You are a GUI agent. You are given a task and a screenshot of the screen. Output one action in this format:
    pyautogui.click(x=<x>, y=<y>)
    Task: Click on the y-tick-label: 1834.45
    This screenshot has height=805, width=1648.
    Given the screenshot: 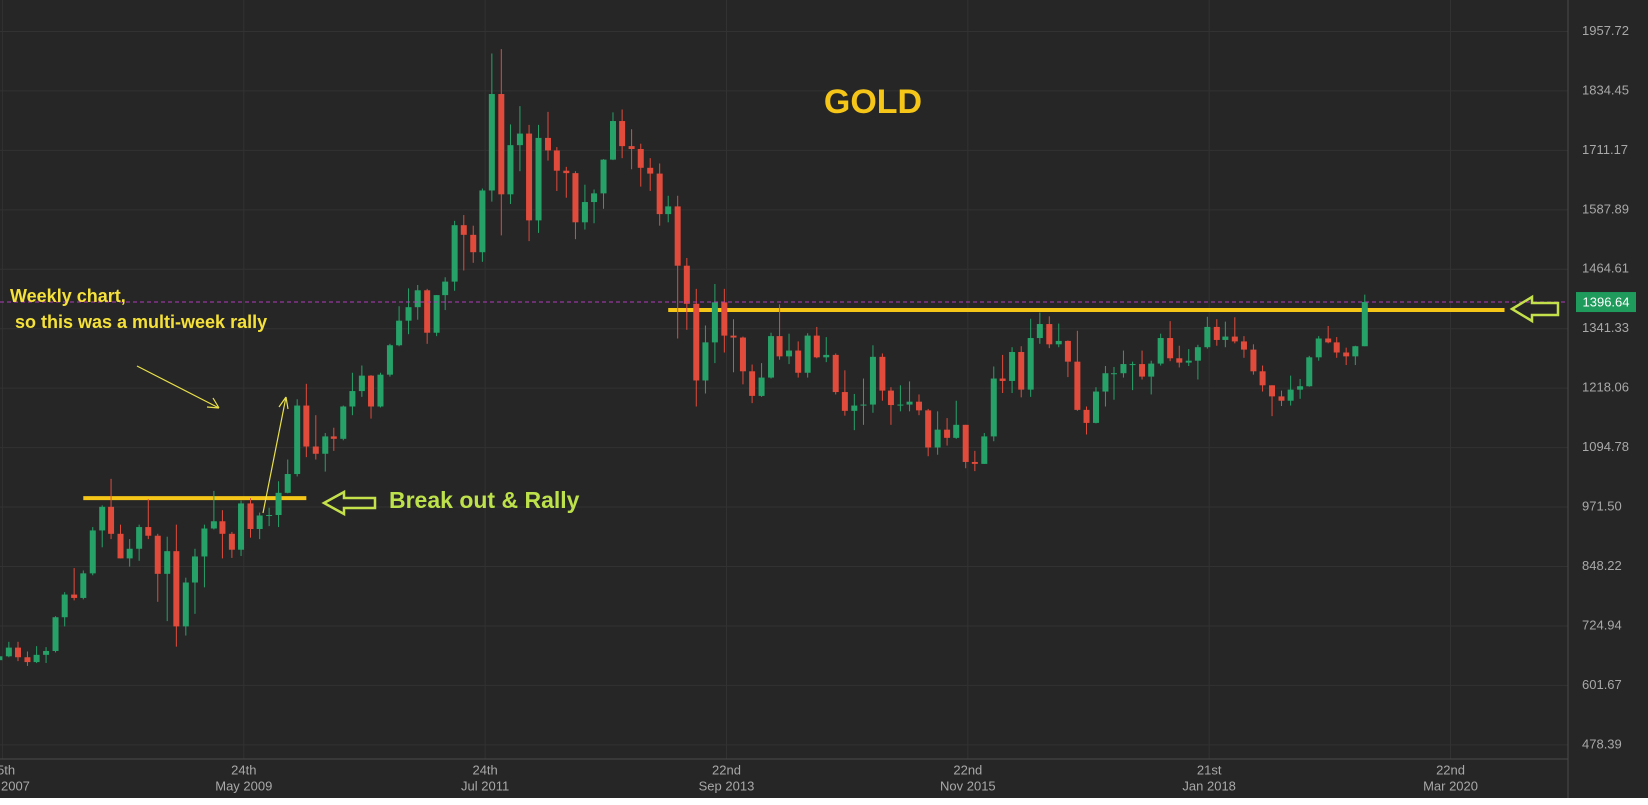 What is the action you would take?
    pyautogui.click(x=1605, y=89)
    